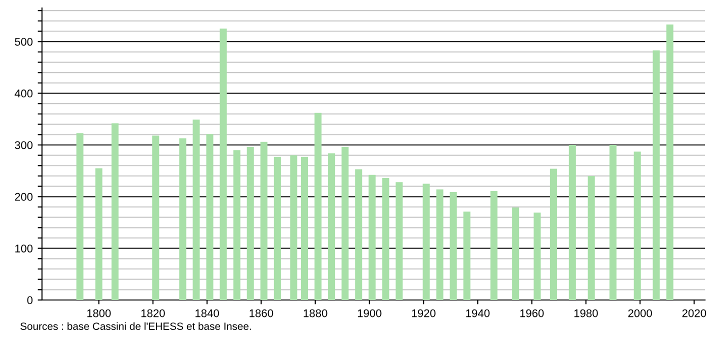 The width and height of the screenshot is (710, 340). Describe the element at coordinates (99, 313) in the screenshot. I see `x-tick-label: 1800` at that location.